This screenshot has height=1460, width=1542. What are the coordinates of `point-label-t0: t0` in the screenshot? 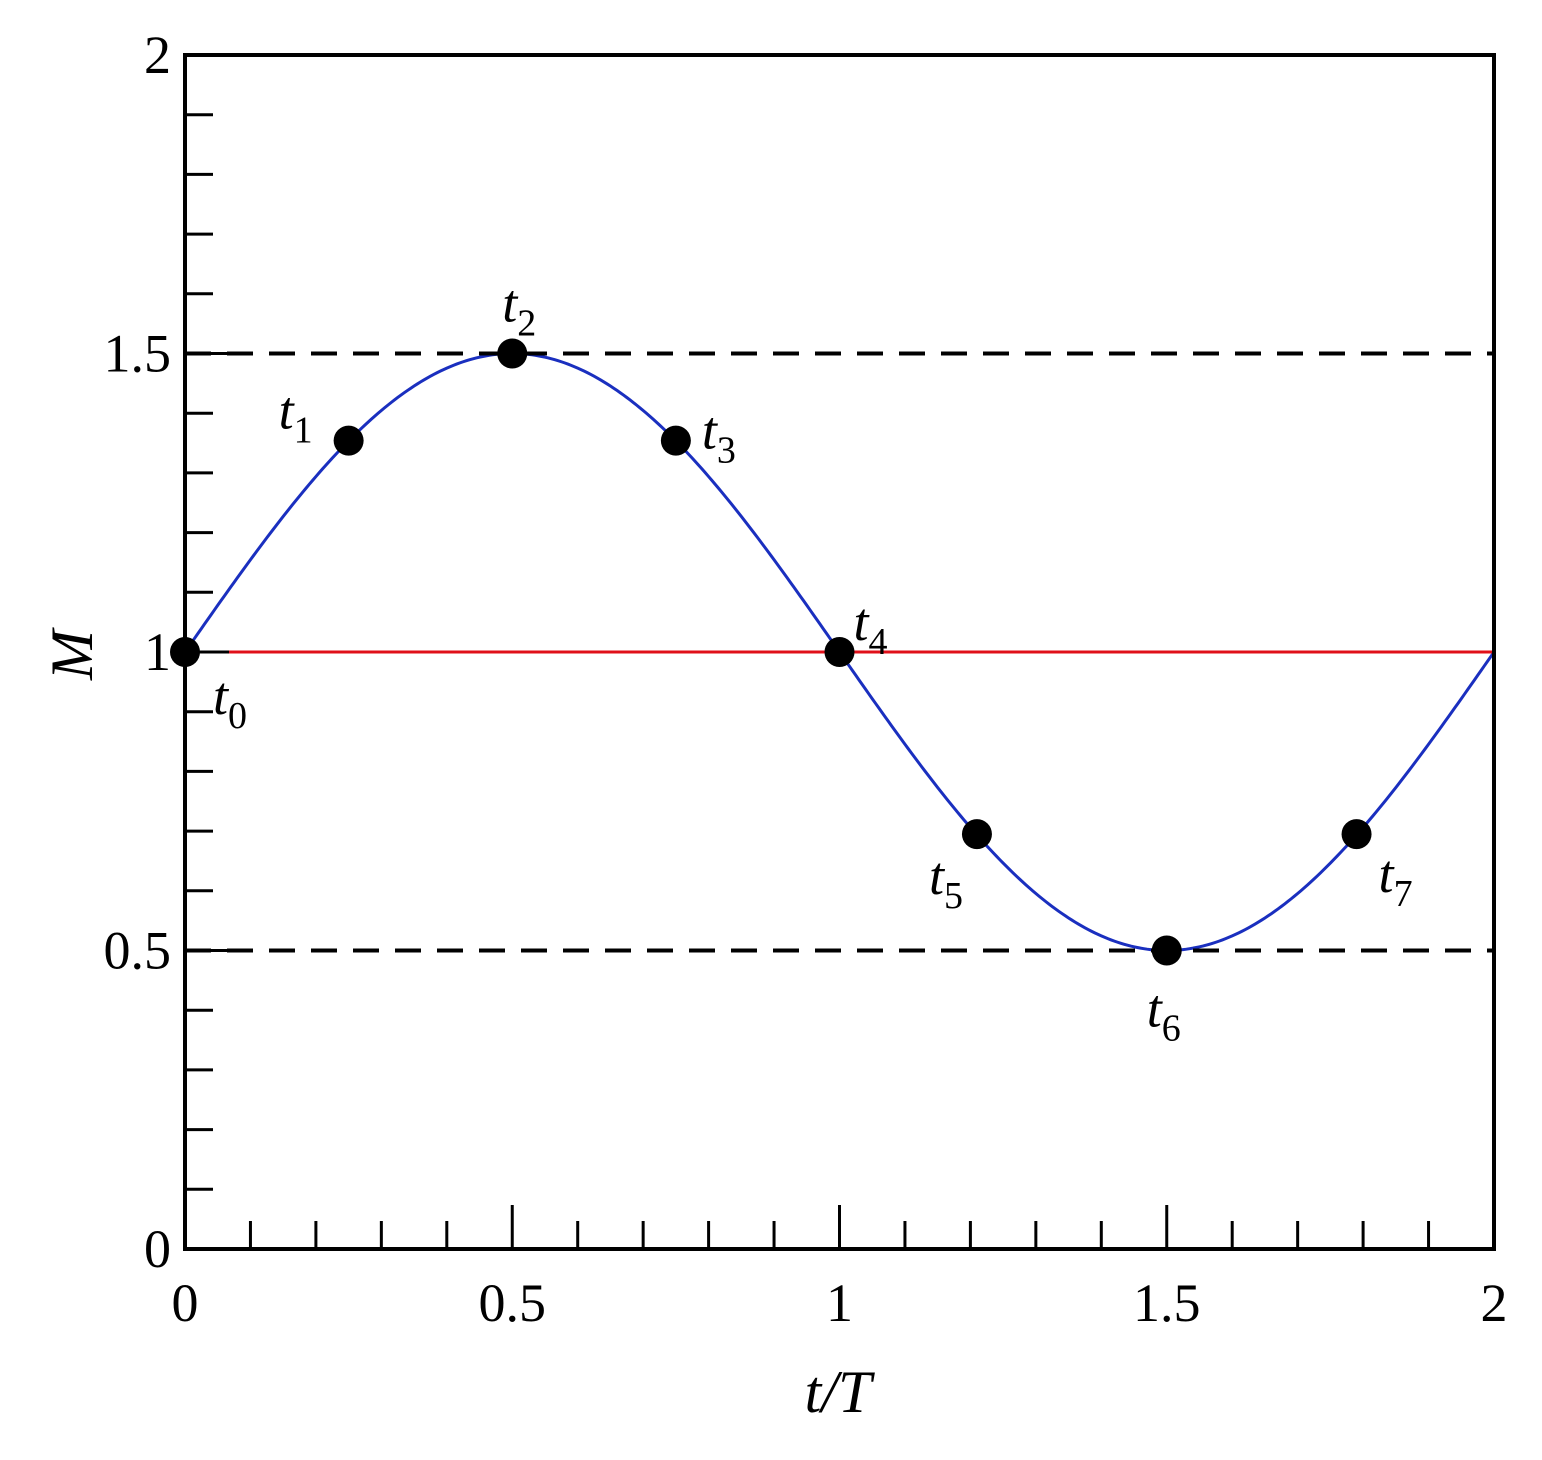 It's located at (230, 701).